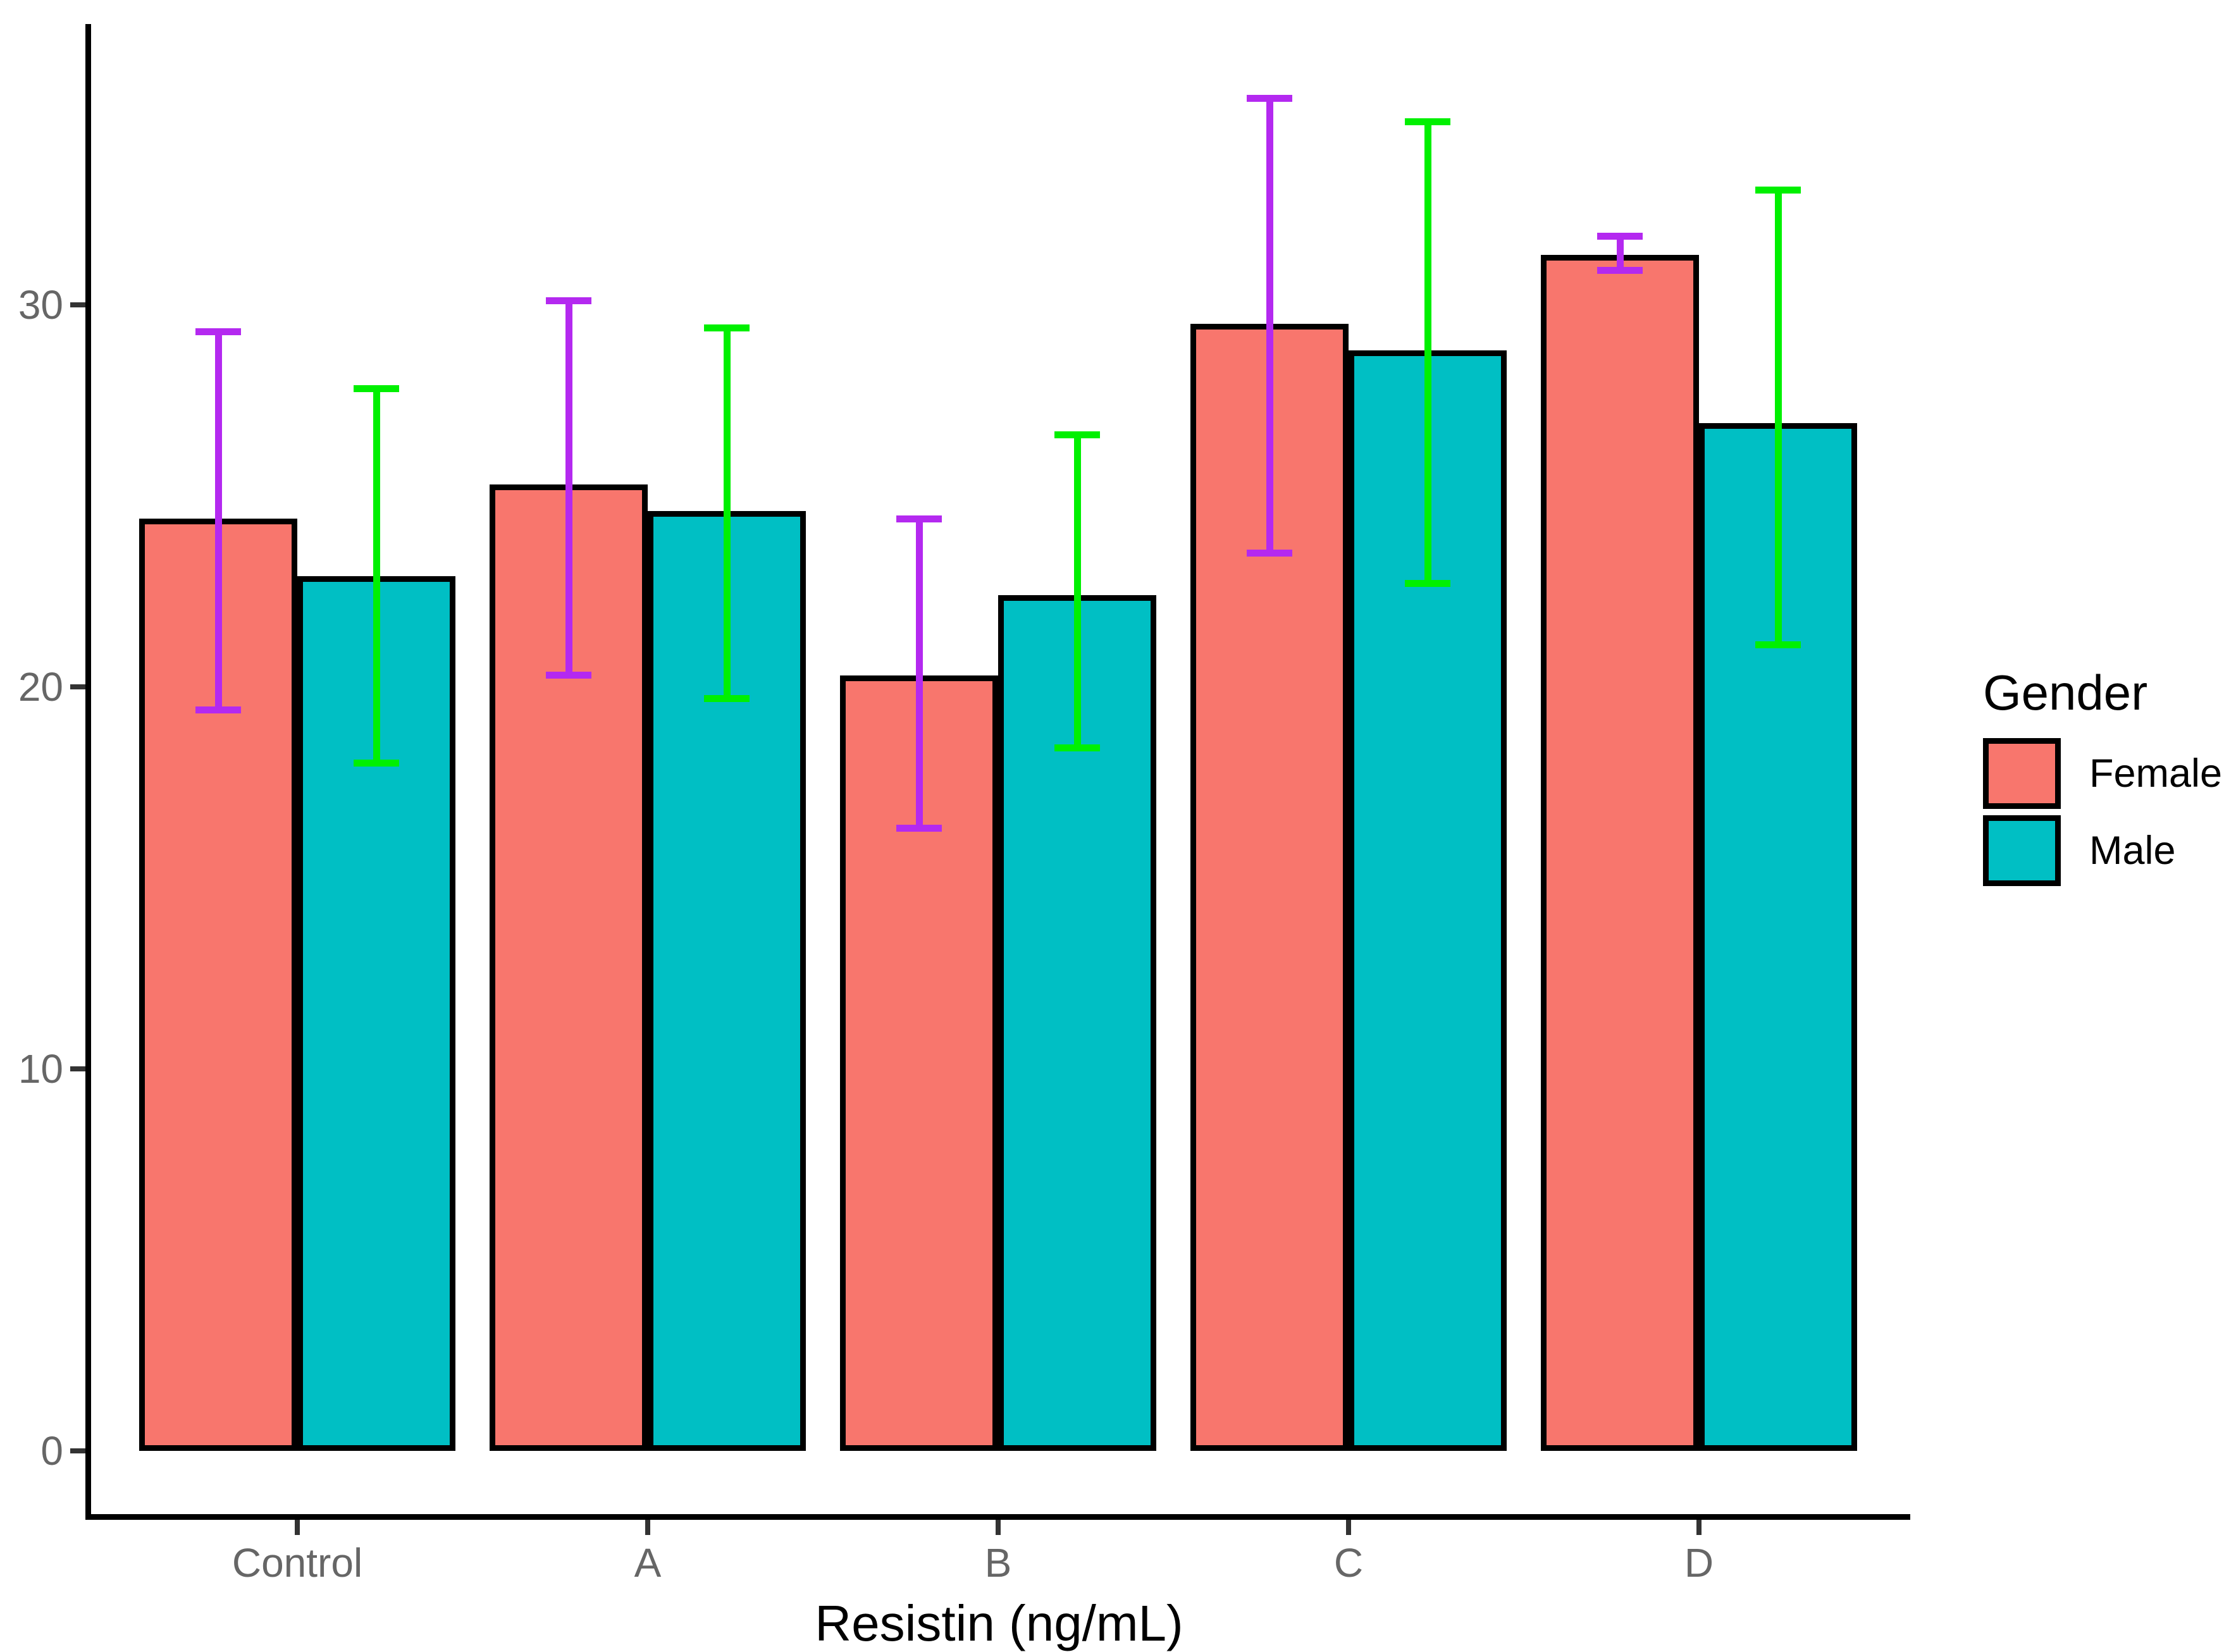 This screenshot has width=2236, height=1652. Describe the element at coordinates (568, 301) in the screenshot. I see `errorbar-female-a-cap-top` at that location.